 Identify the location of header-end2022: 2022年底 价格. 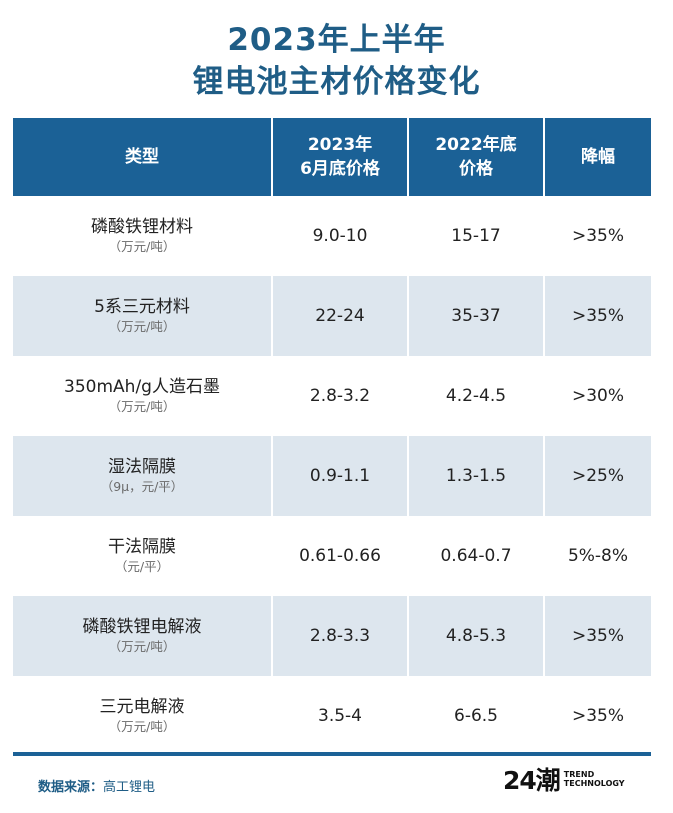
(477, 157).